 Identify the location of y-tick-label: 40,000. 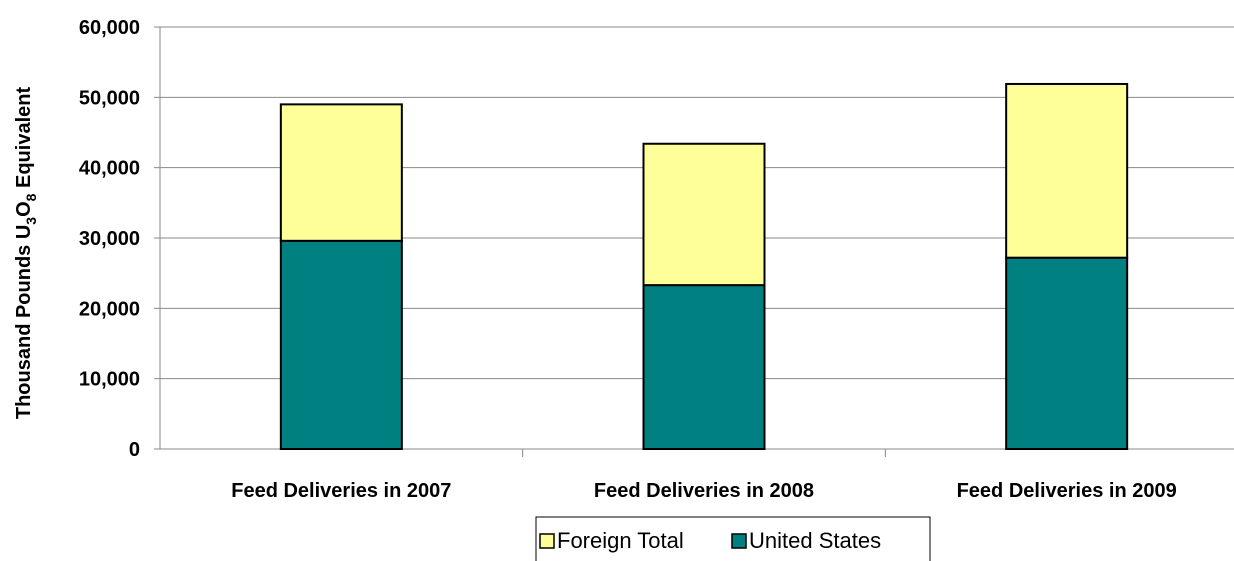
(109, 169).